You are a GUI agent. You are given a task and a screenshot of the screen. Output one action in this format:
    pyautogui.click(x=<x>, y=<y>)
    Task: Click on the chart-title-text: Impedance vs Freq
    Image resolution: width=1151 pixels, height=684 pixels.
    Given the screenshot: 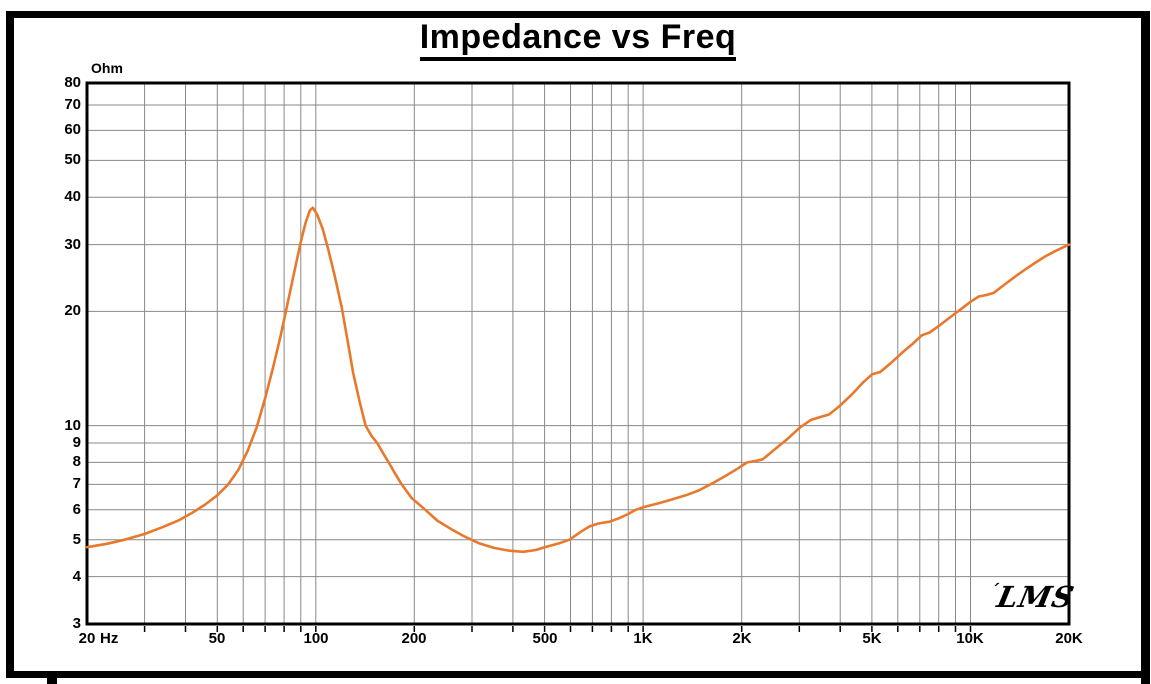 What is the action you would take?
    pyautogui.click(x=578, y=39)
    